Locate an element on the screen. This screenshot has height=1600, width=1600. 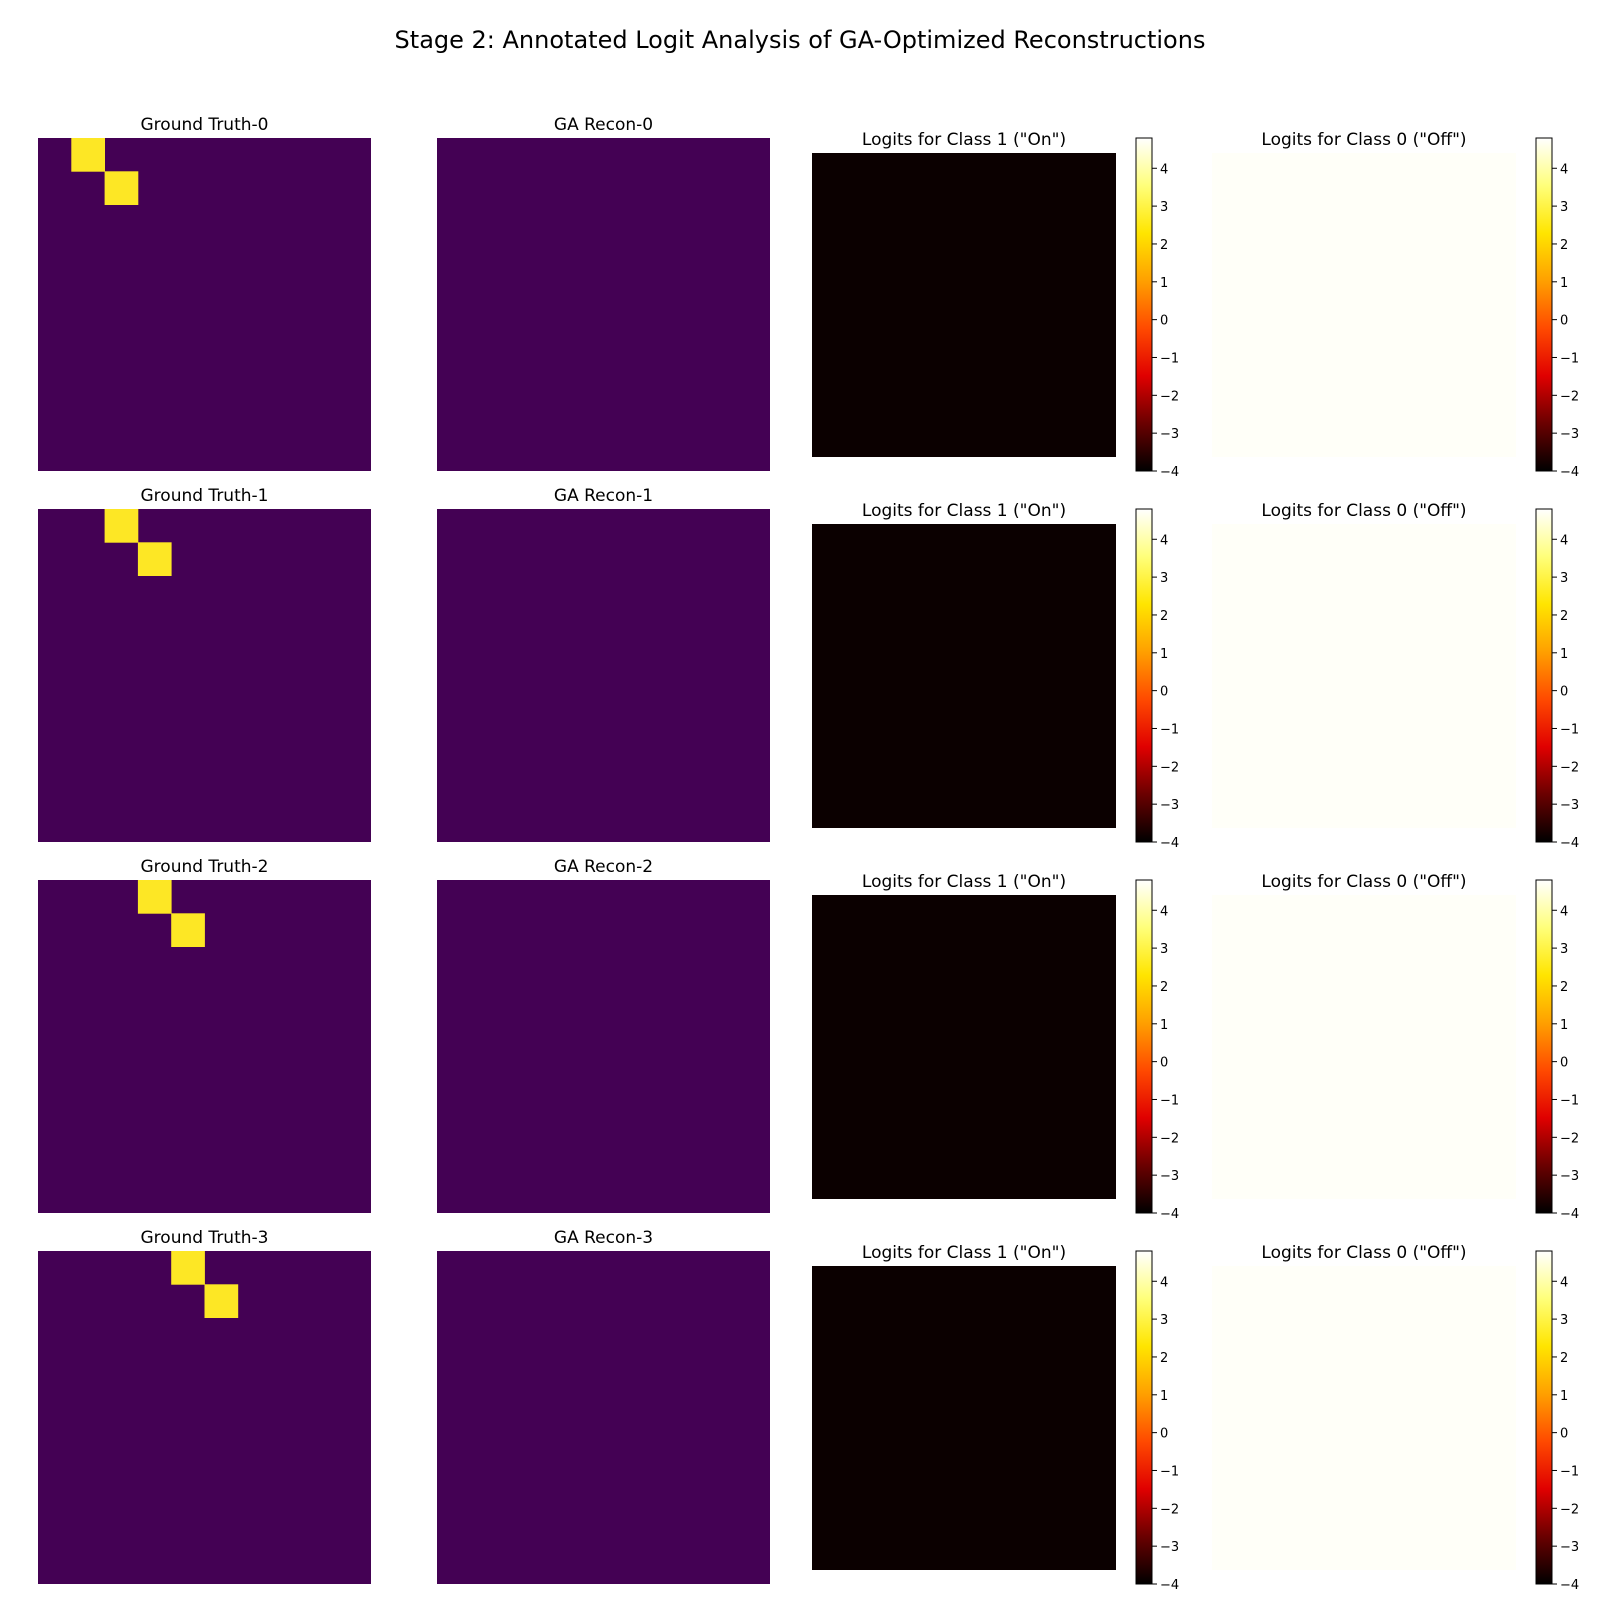
panel-title: Ground Truth-2 is located at coordinates (205, 867).